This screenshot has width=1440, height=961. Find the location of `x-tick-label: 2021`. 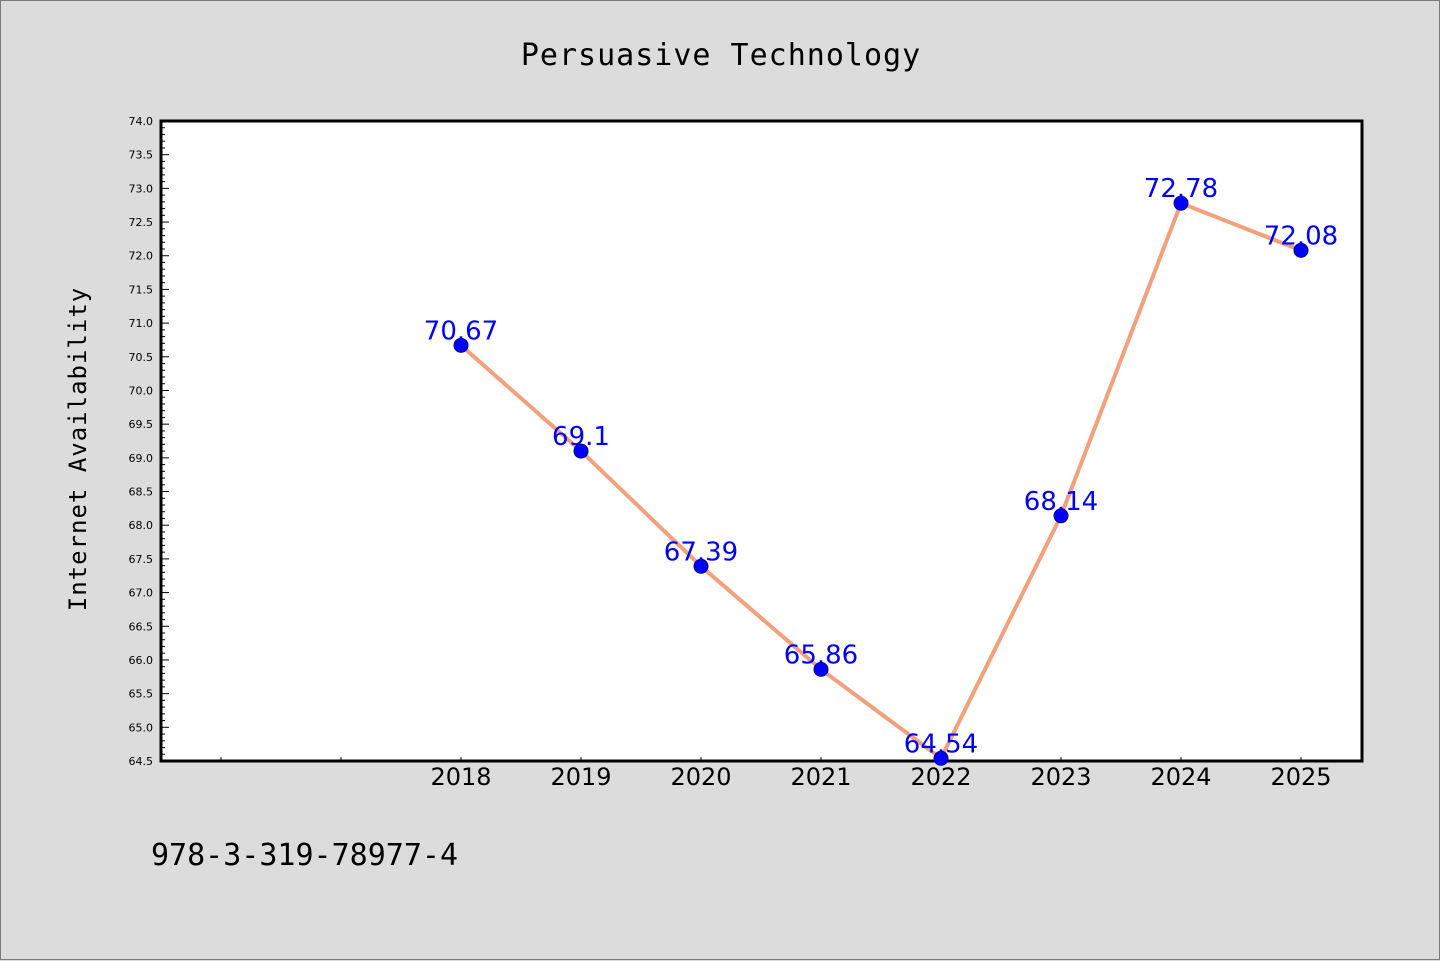

x-tick-label: 2021 is located at coordinates (820, 777).